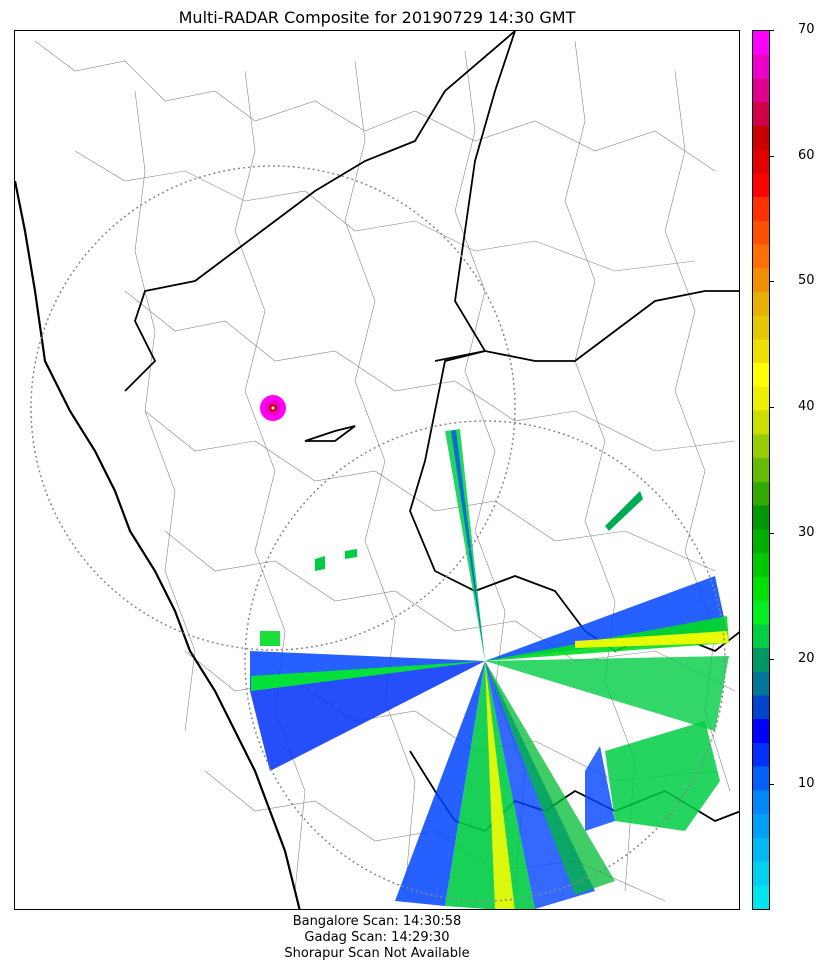  What do you see at coordinates (806, 784) in the screenshot?
I see `colorbar-tick-label: 10` at bounding box center [806, 784].